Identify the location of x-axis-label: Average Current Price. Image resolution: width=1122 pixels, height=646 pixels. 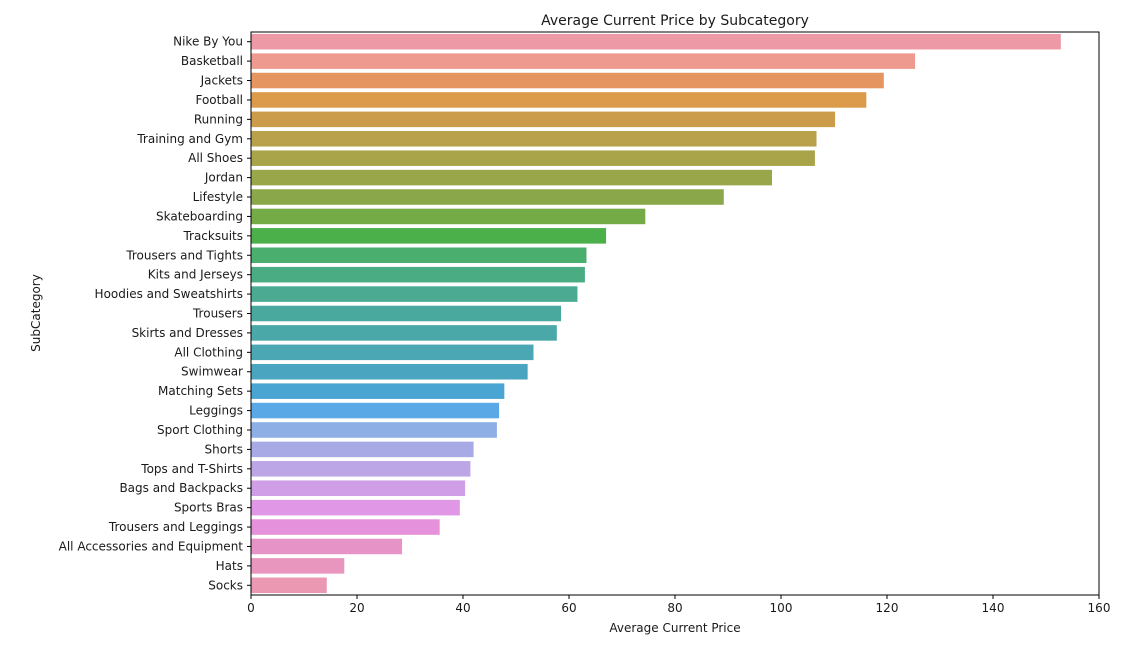
(674, 628).